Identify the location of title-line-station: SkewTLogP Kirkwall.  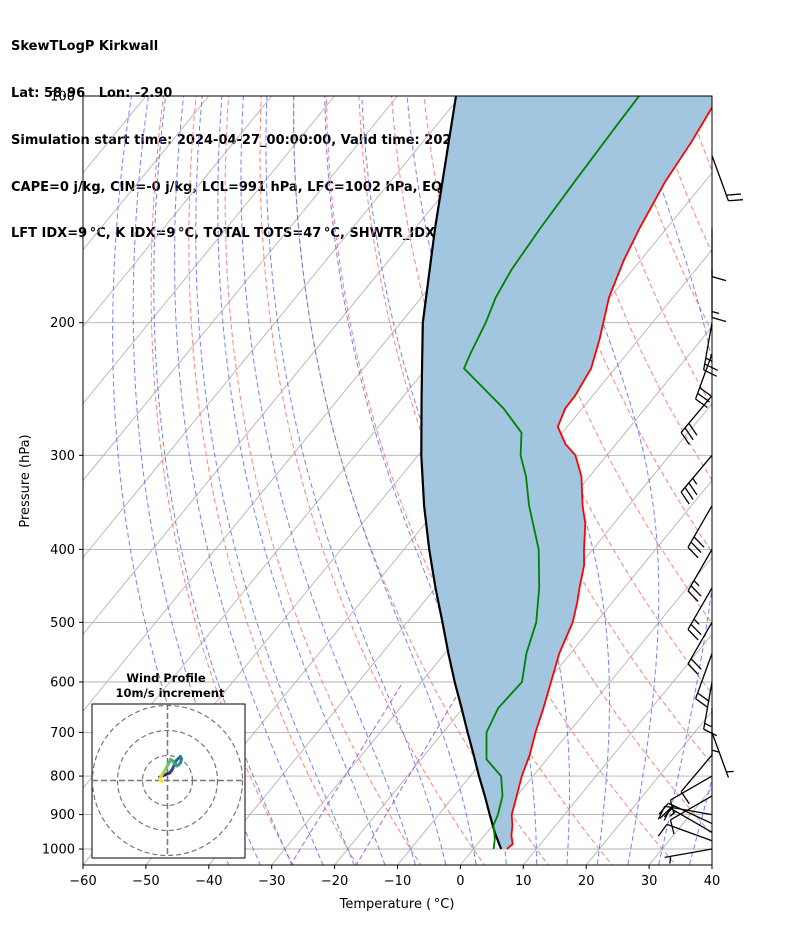
(85, 47).